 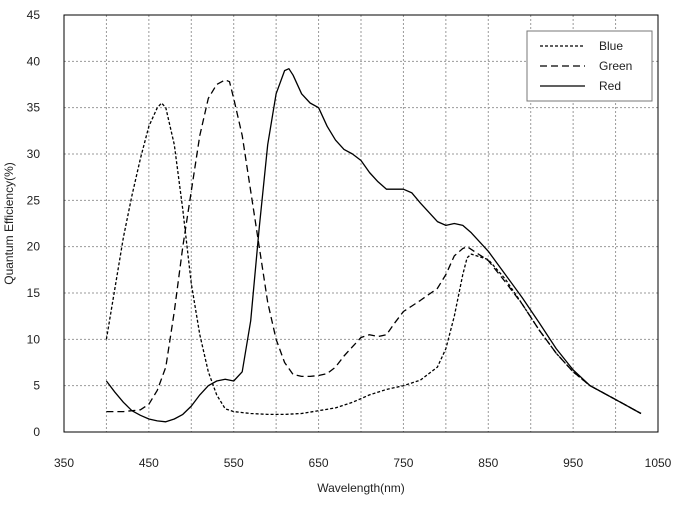 I want to click on legend-label-blue: Blue, so click(x=611, y=46).